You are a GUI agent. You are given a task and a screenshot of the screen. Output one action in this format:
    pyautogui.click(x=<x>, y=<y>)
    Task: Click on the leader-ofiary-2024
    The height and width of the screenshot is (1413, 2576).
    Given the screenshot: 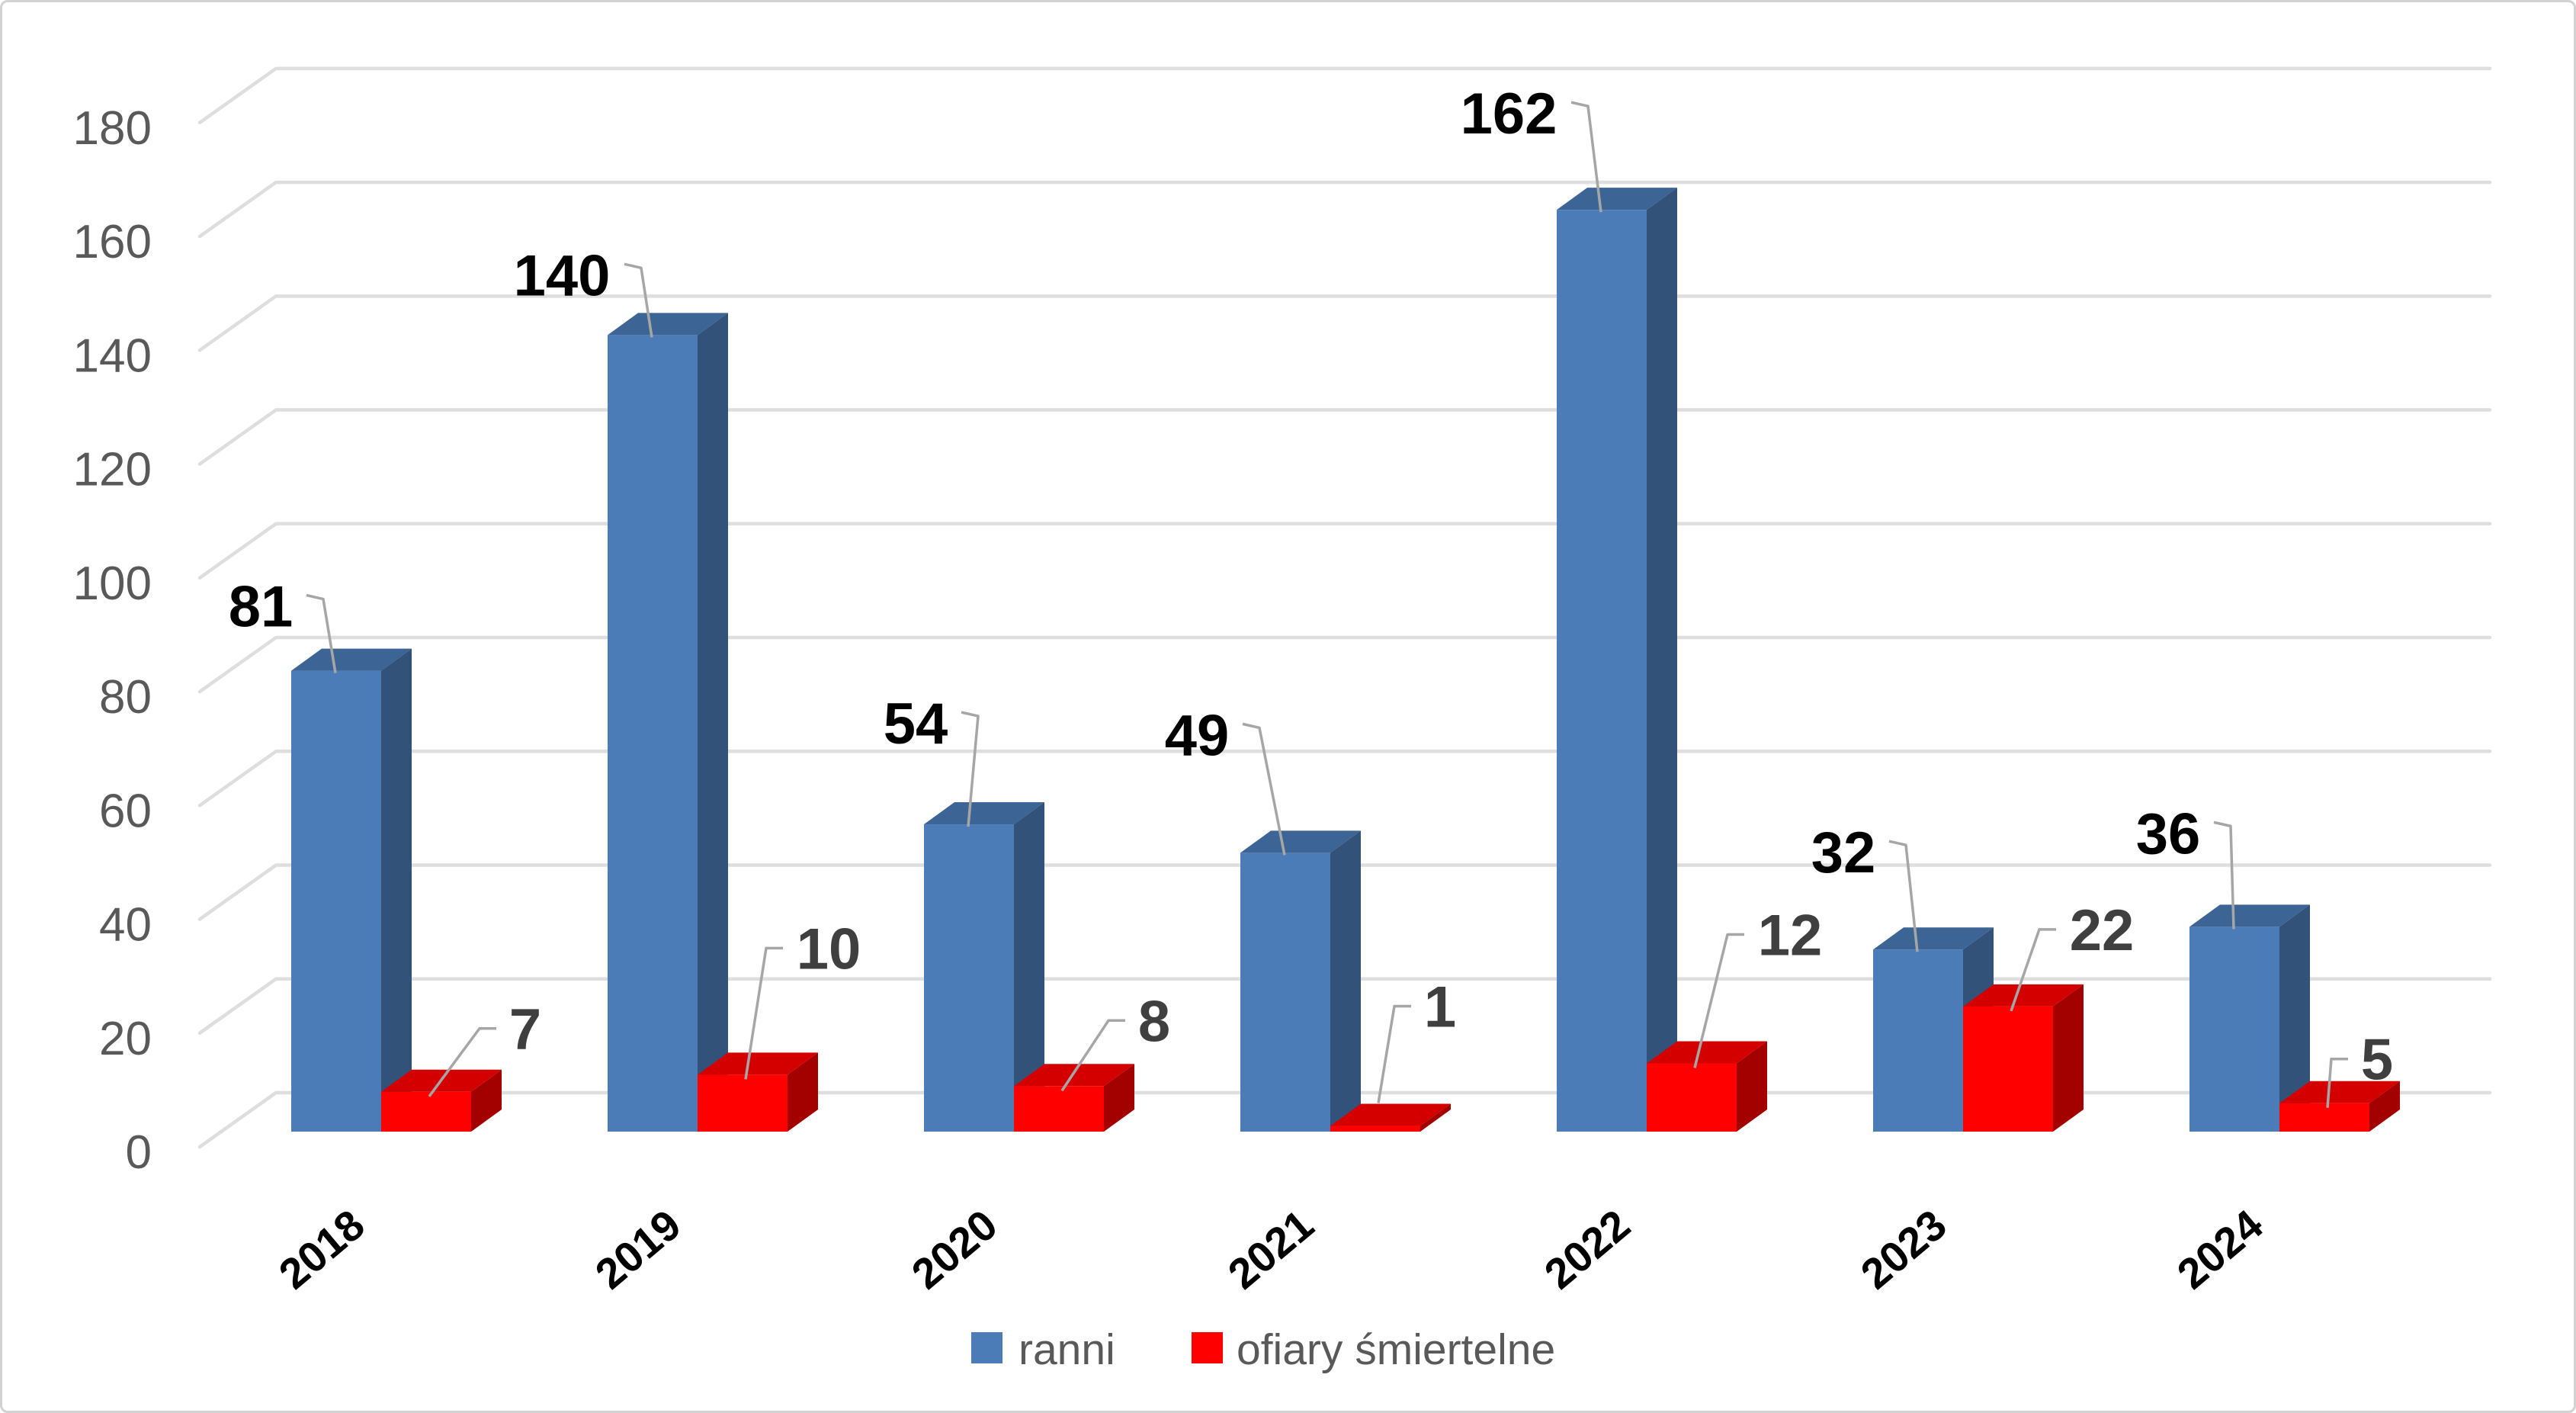 What is the action you would take?
    pyautogui.click(x=2337, y=1082)
    